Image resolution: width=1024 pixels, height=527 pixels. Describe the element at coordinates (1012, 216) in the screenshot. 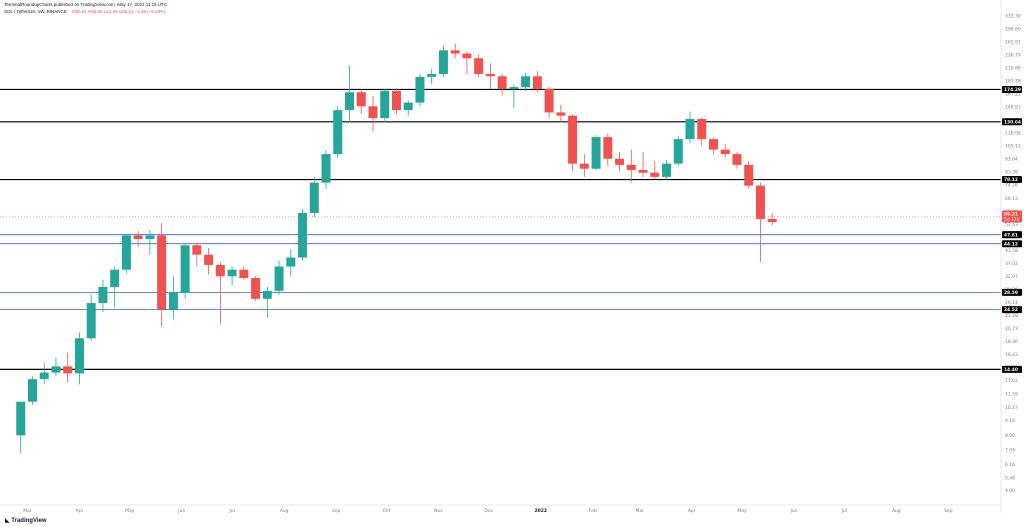

I see `current-price-tag-bg` at that location.